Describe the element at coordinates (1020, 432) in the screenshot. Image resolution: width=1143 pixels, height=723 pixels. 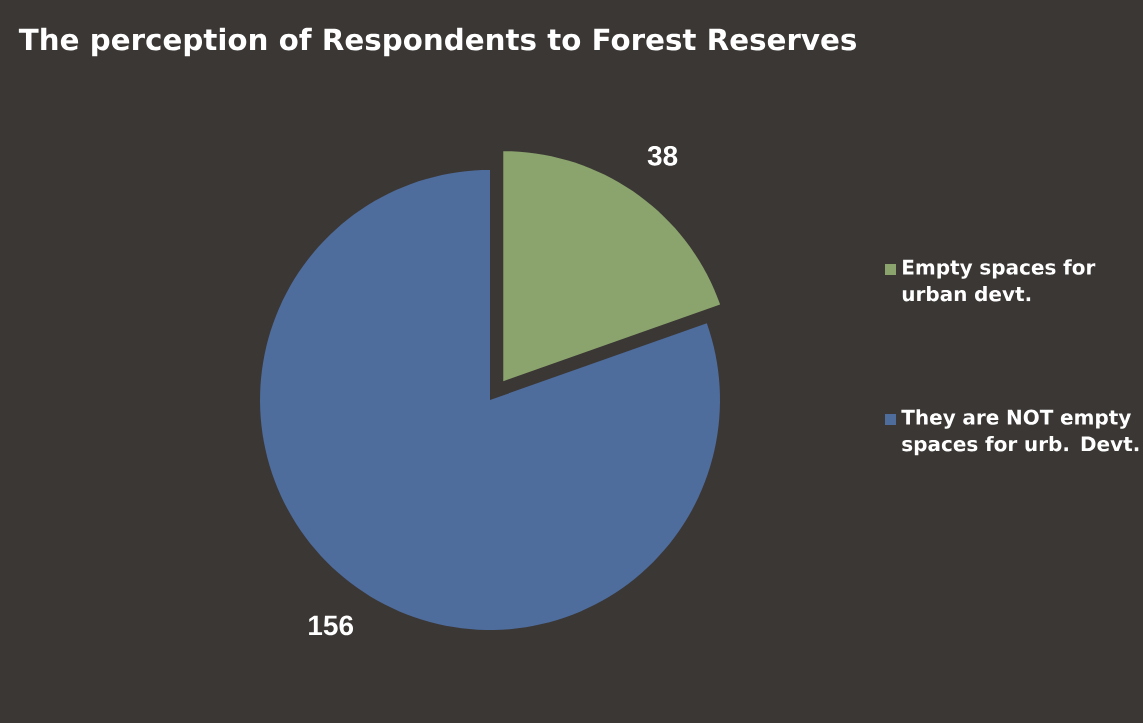
I see `legend-label: They are NOT empty spaces for urb. Devt.` at that location.